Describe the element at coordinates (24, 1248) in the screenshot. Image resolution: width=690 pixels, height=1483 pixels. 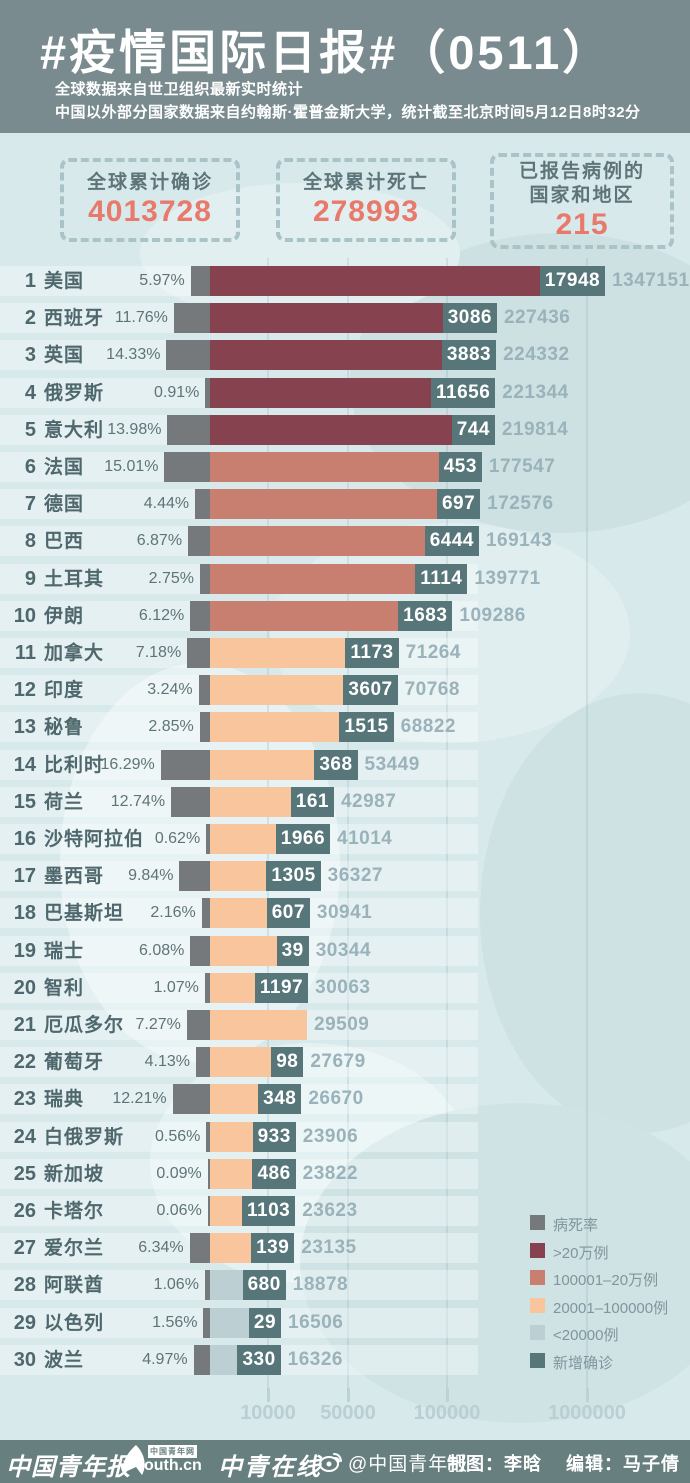
I see `rank-label: 27` at that location.